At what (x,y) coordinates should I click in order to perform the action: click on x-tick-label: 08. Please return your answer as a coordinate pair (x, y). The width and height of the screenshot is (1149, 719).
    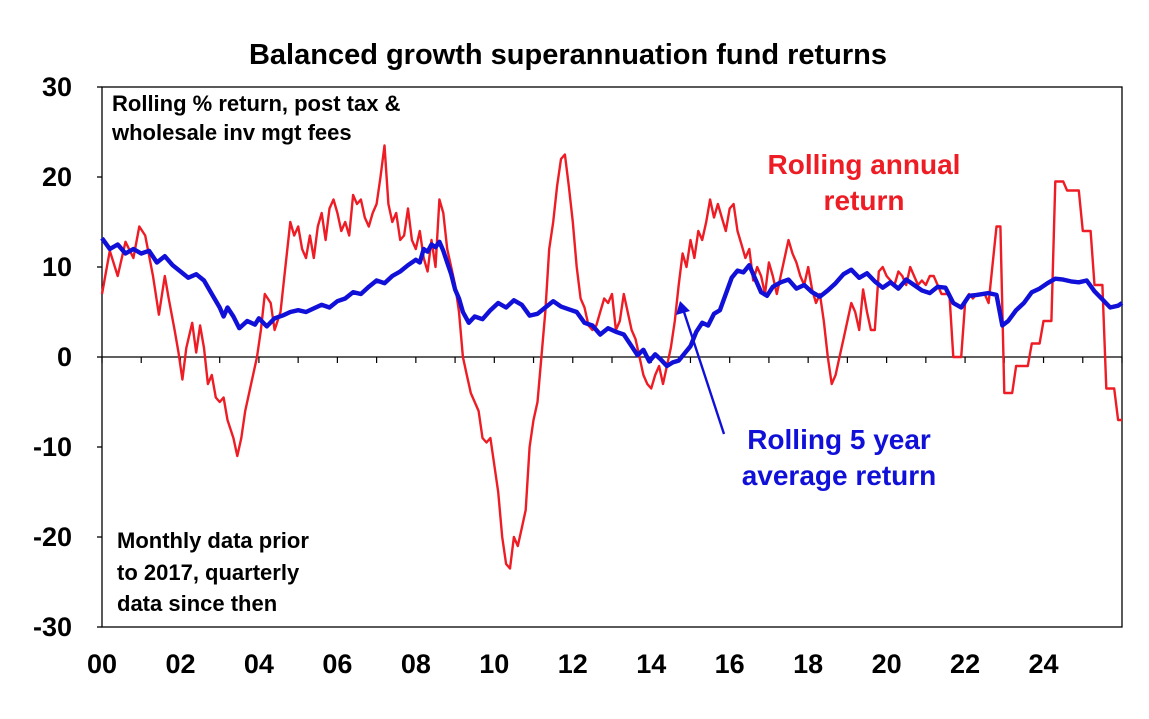
    Looking at the image, I should click on (416, 664).